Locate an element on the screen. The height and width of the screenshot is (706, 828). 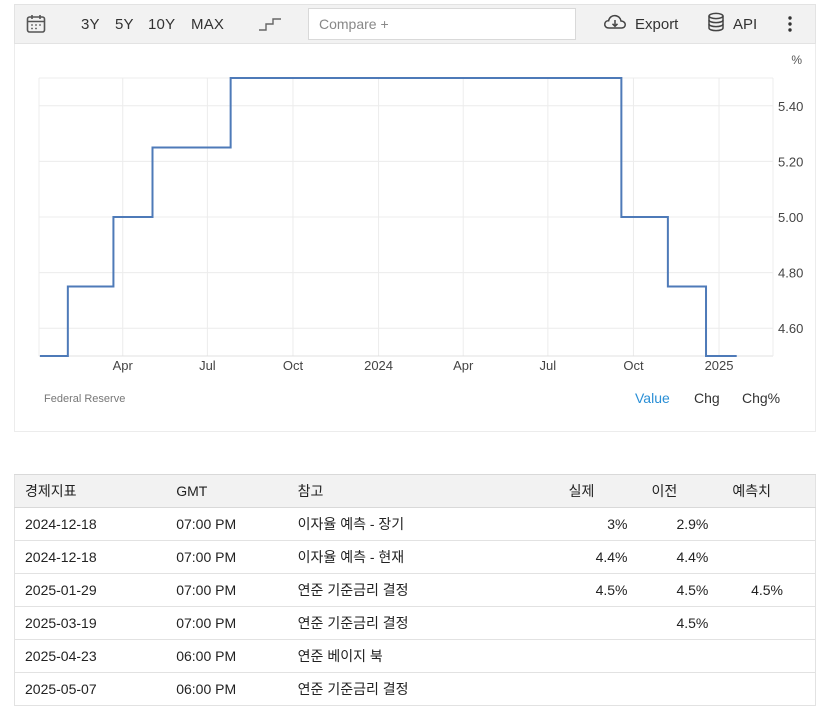
header-actual: 실제 is located at coordinates (597, 491).